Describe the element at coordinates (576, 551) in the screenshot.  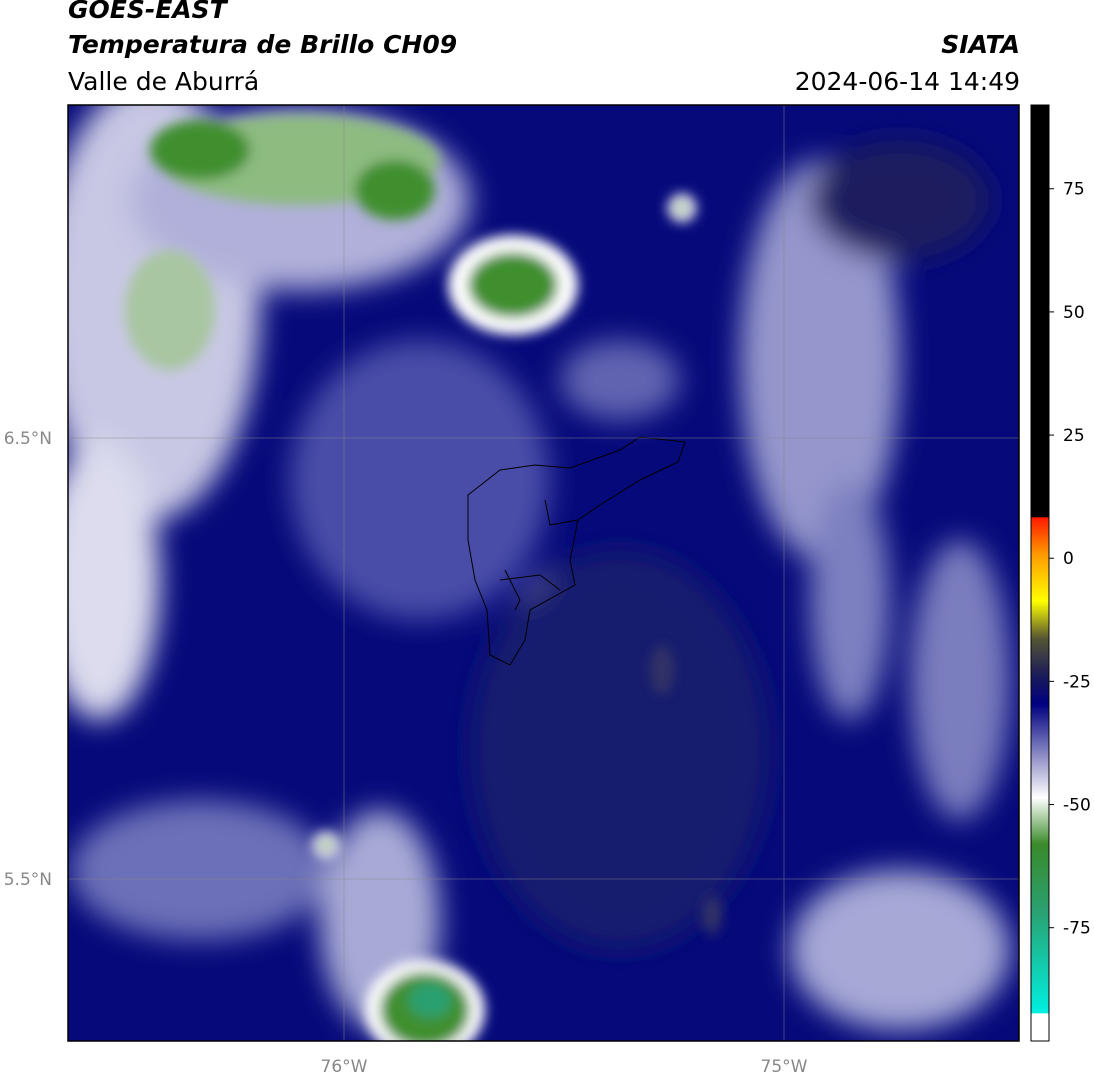
I see `basin-outline` at that location.